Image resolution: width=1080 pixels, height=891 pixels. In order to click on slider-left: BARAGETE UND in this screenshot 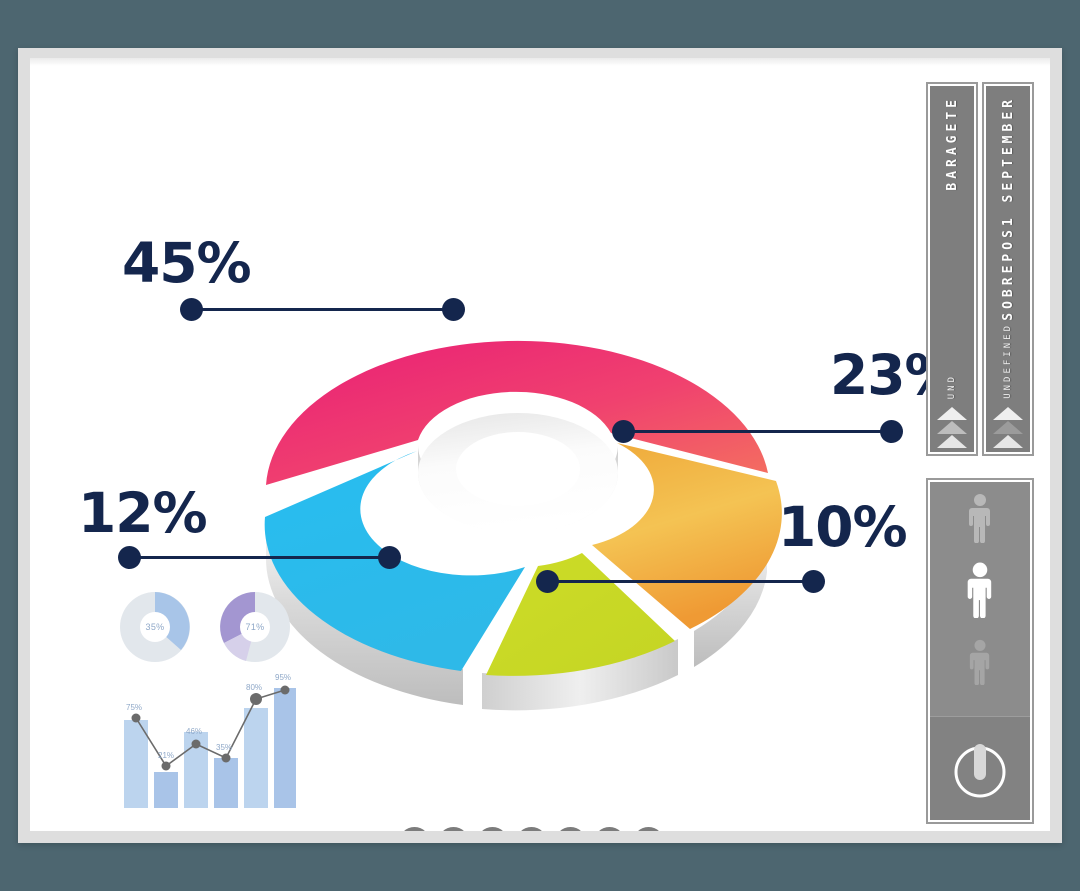, I will do `click(952, 269)`.